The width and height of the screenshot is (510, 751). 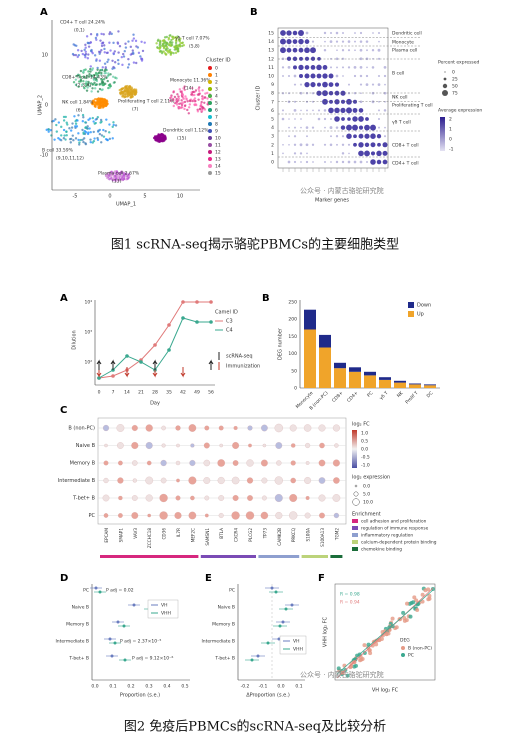 What do you see at coordinates (141, 362) in the screenshot?
I see `line-point` at bounding box center [141, 362].